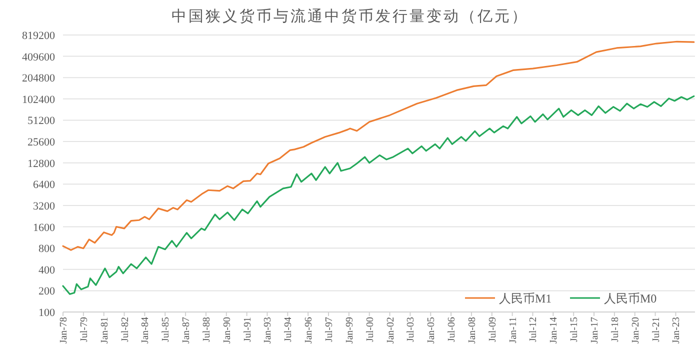  Describe the element at coordinates (44, 206) in the screenshot. I see `y-tick-label: 3200` at that location.